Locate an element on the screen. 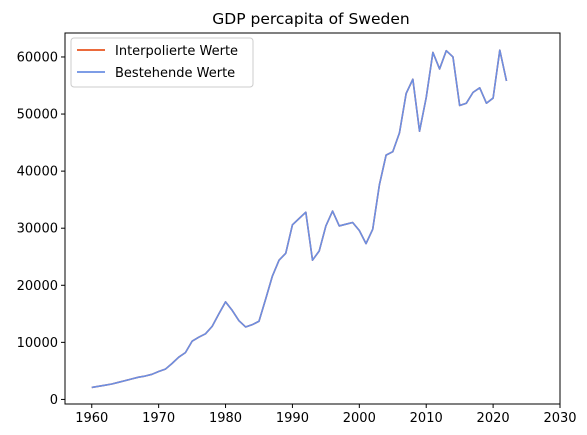 The height and width of the screenshot is (435, 587). x-tick-label: 1990 is located at coordinates (292, 418).